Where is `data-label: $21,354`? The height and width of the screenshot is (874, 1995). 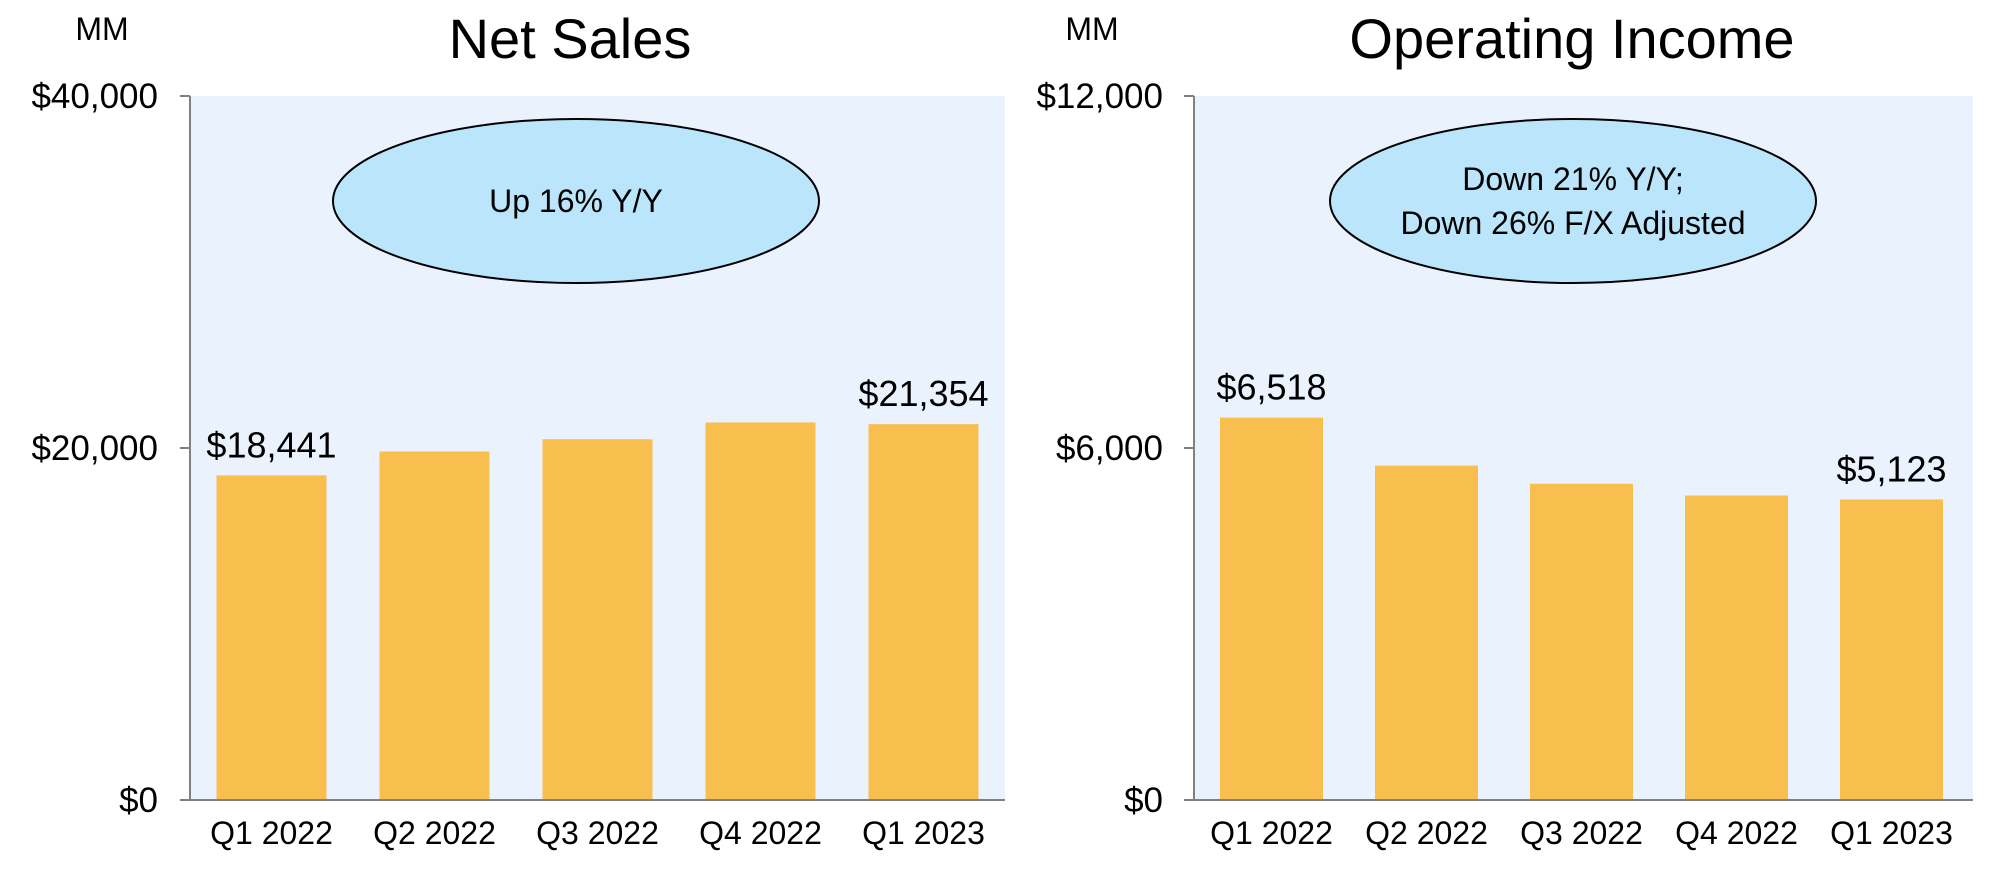 data-label: $21,354 is located at coordinates (923, 393).